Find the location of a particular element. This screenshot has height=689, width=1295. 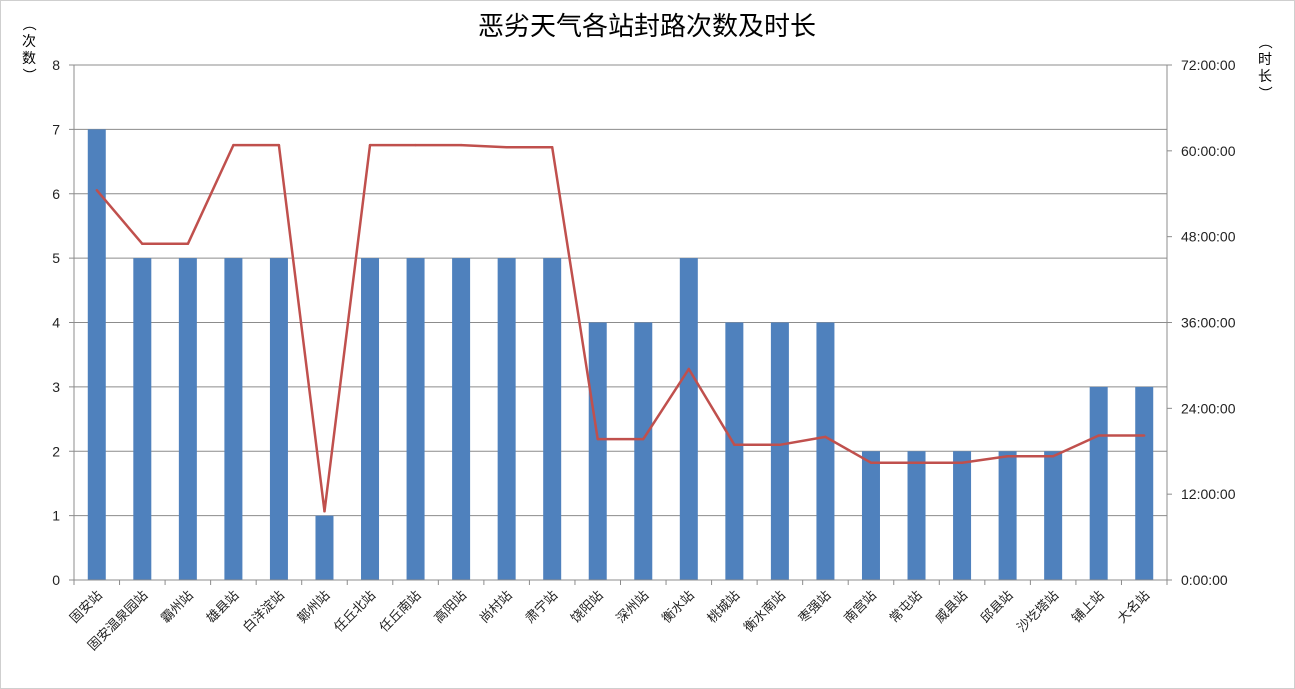

x-category-label: 大名站 is located at coordinates (1133, 607).